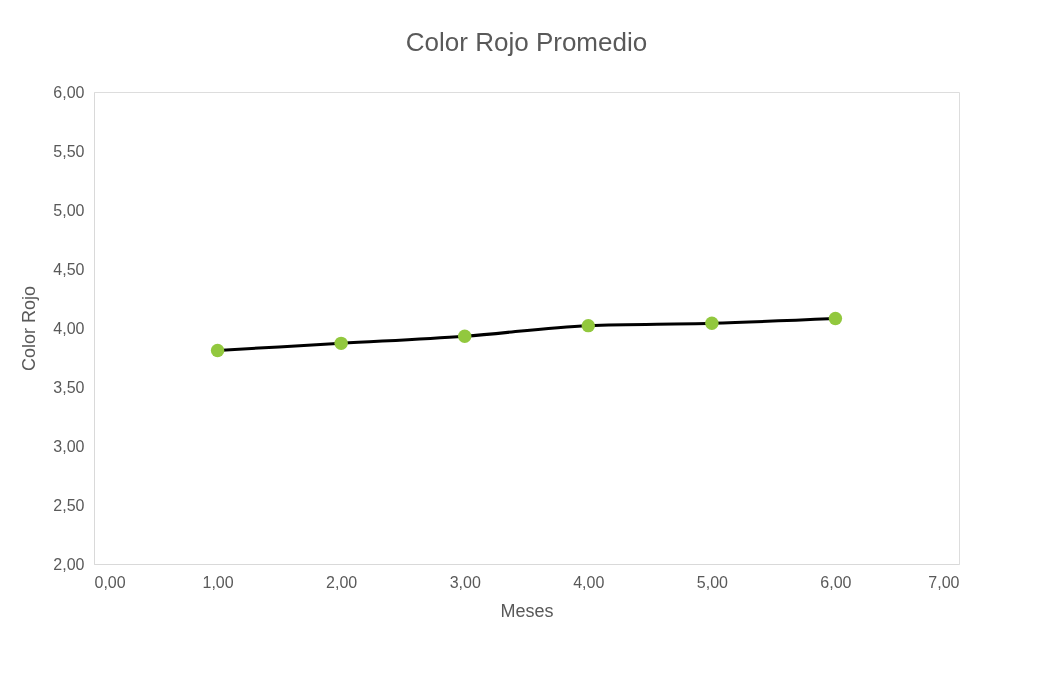 Image resolution: width=1050 pixels, height=691 pixels. What do you see at coordinates (69, 92) in the screenshot?
I see `y-tick-label: 6,00` at bounding box center [69, 92].